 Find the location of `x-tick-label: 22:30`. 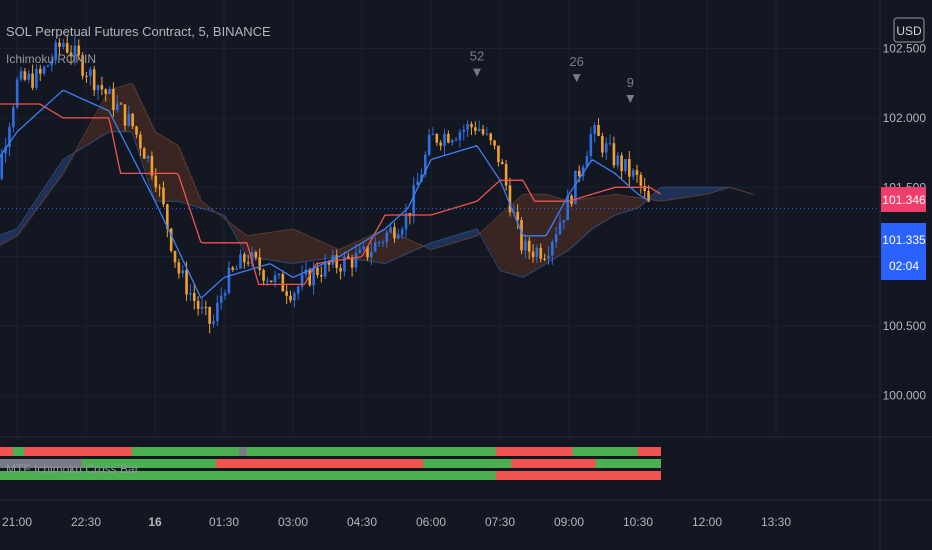

x-tick-label: 22:30 is located at coordinates (86, 522).